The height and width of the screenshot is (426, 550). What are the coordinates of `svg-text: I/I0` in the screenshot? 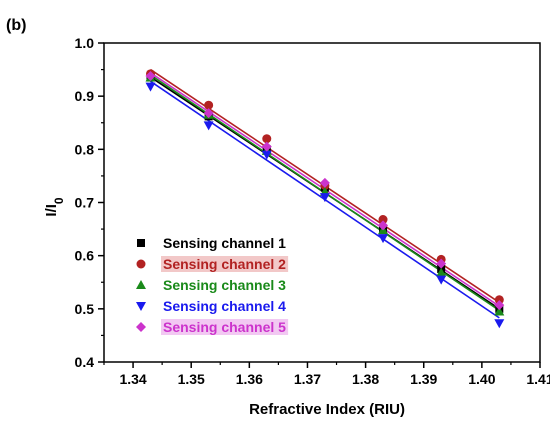 It's located at (54, 207).